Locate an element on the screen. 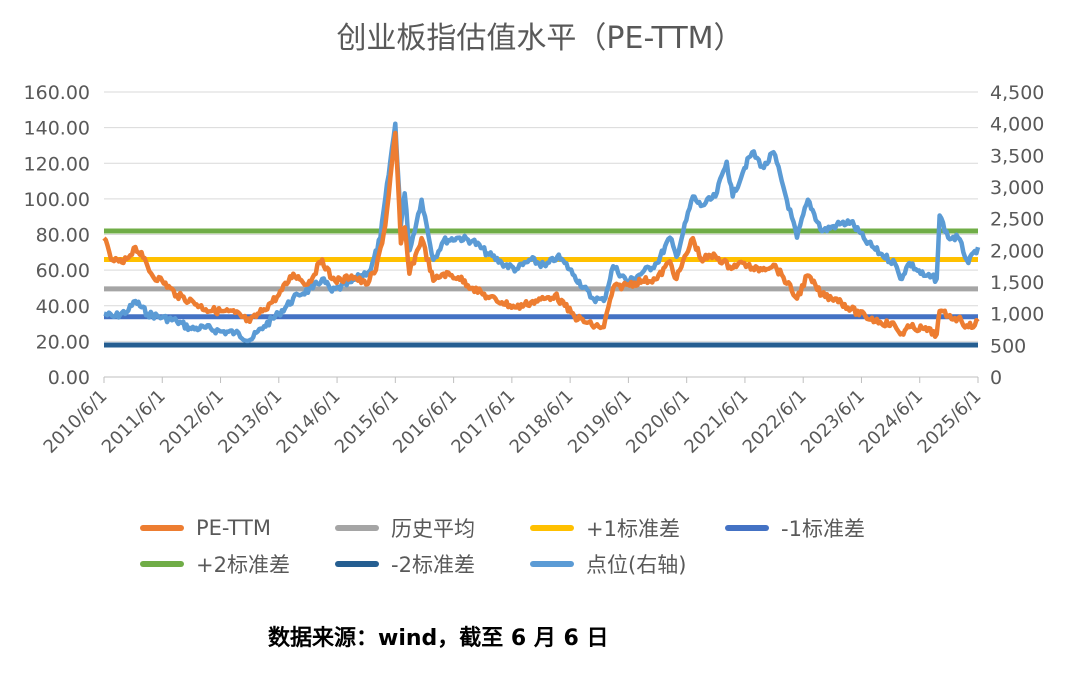  legend-label-index-level: 点位(右轴) is located at coordinates (636, 565).